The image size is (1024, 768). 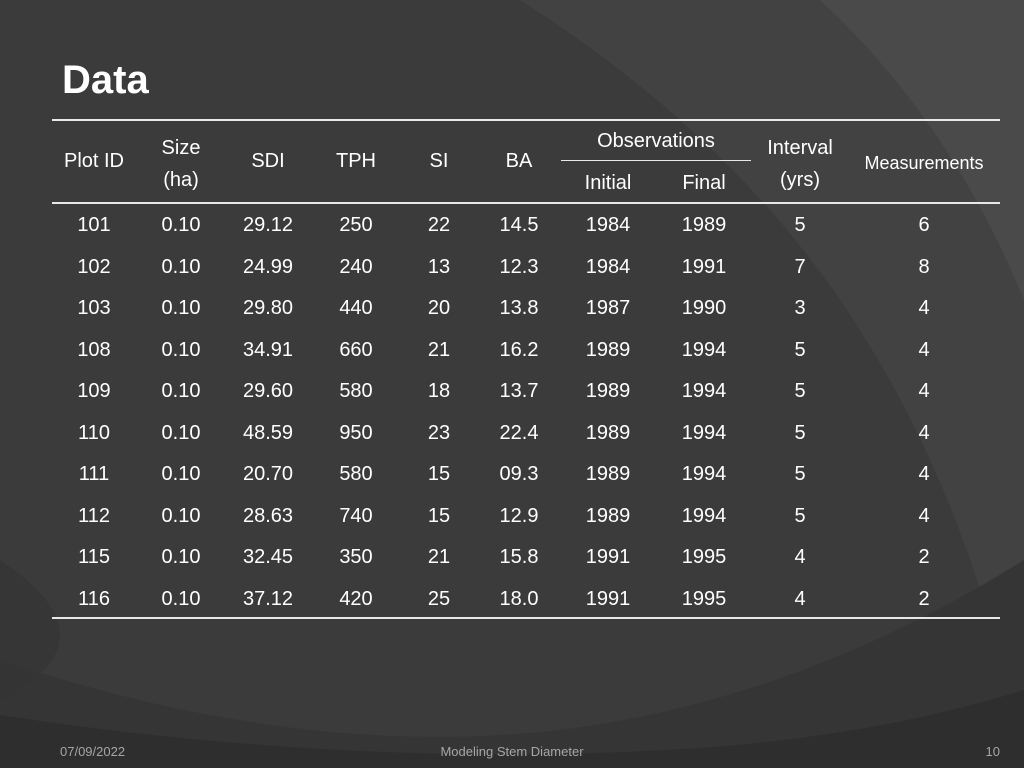 I want to click on header-sdi: SDI, so click(x=268, y=161).